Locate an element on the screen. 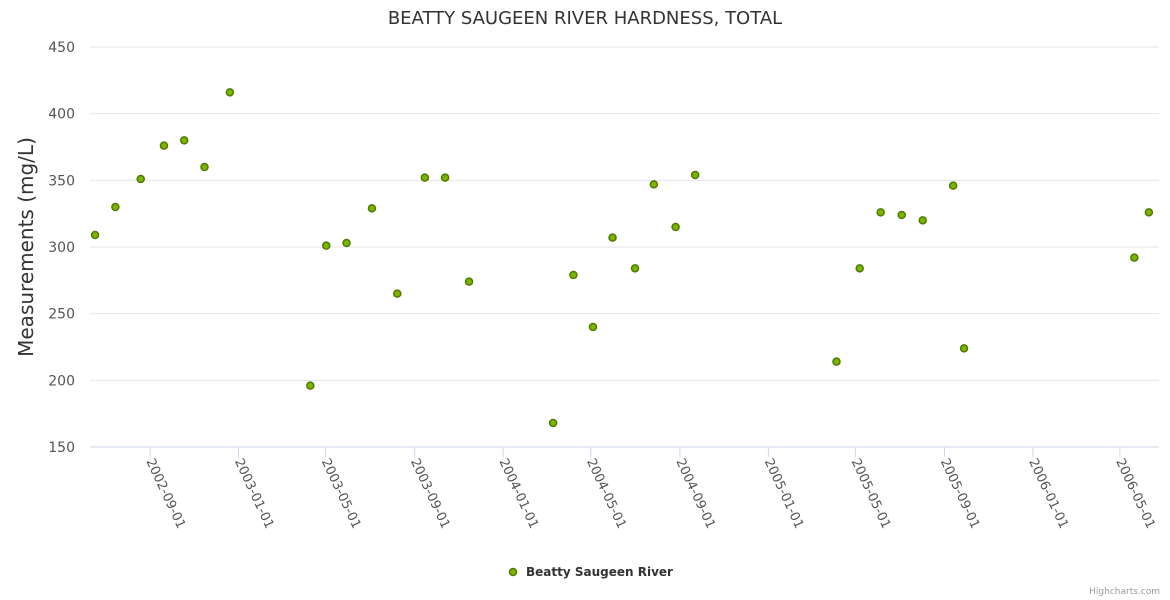 The width and height of the screenshot is (1170, 600). legend: Beatty Saugeen River is located at coordinates (591, 572).